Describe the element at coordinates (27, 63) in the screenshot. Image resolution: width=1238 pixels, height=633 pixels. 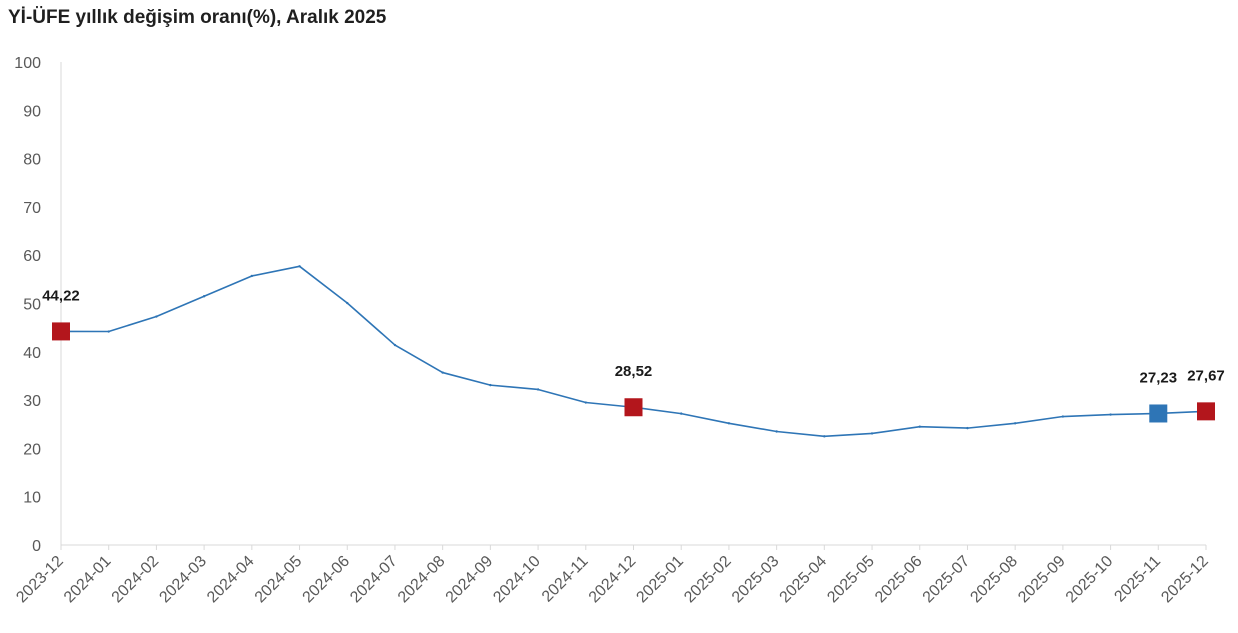
I see `y-tick-label: 100` at that location.